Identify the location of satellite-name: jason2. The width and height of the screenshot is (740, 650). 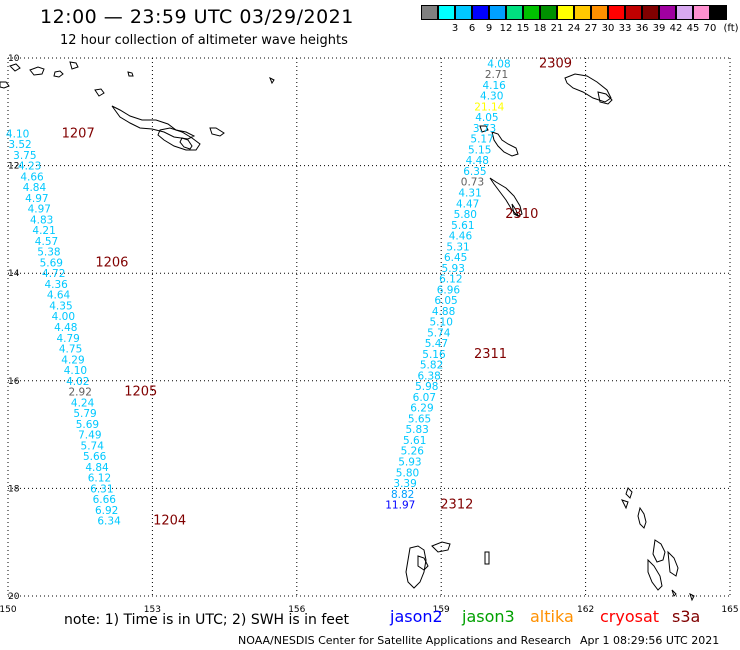
(416, 616).